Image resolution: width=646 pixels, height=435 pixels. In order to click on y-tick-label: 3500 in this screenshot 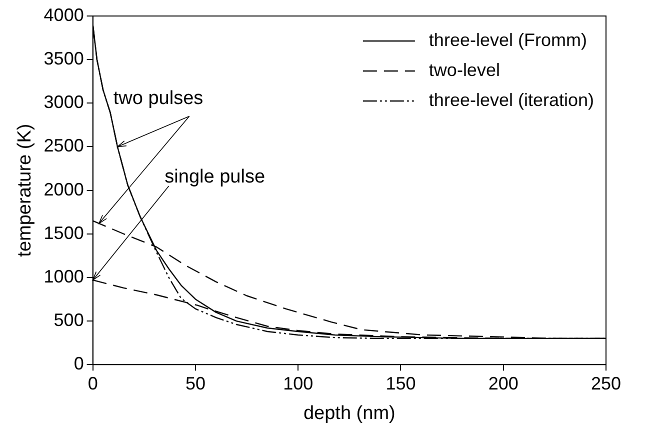, I will do `click(64, 58)`.